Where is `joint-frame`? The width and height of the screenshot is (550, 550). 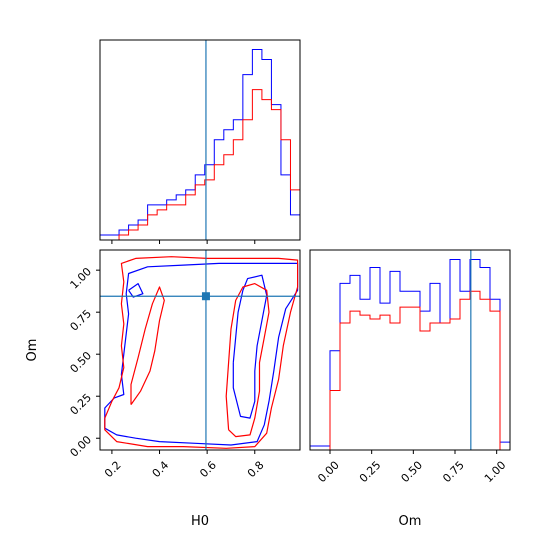
joint-frame is located at coordinates (200, 350).